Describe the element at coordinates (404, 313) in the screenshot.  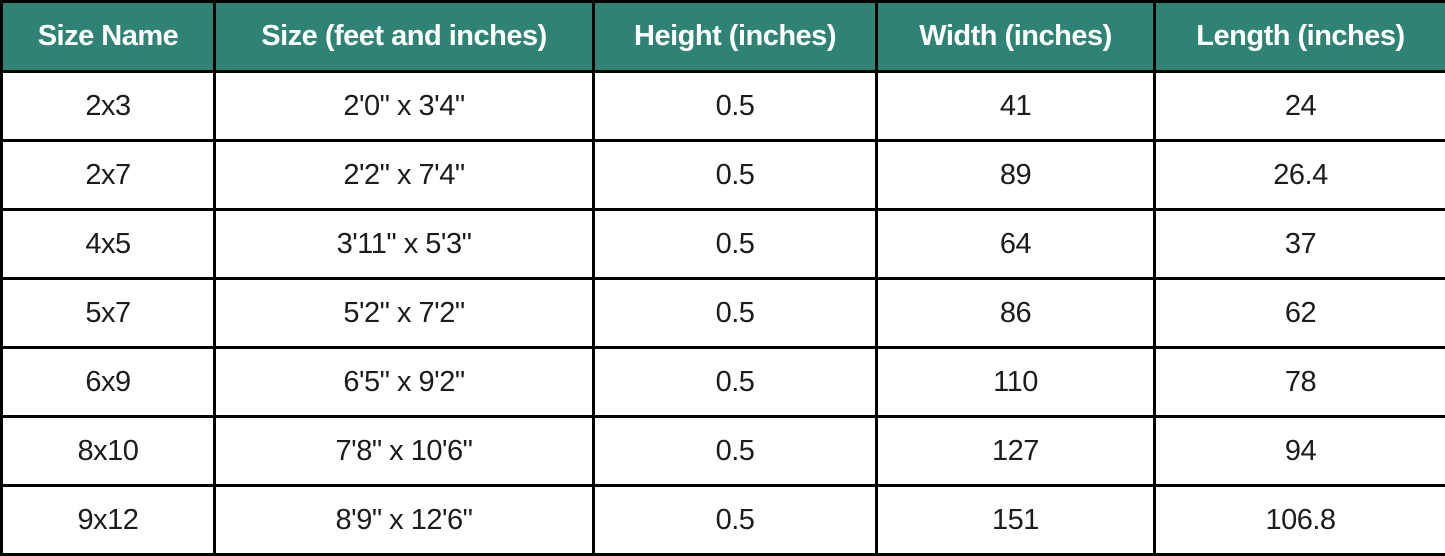
I see `cell-size-feet-inches: 5'2" x 7'2"` at that location.